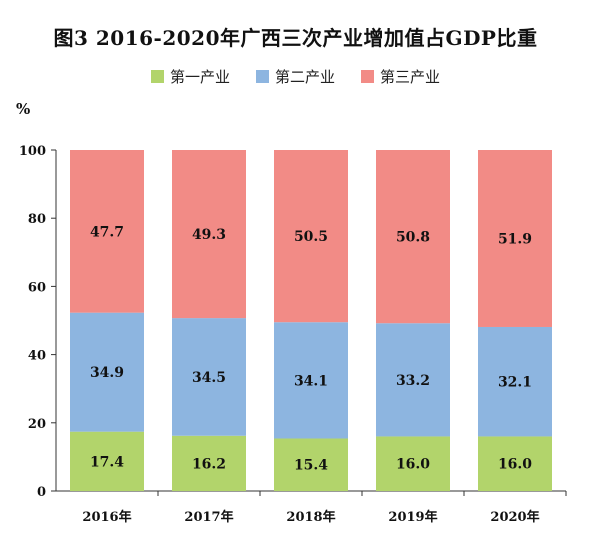 The height and width of the screenshot is (544, 591). I want to click on y-tick-label: 80, so click(37, 219).